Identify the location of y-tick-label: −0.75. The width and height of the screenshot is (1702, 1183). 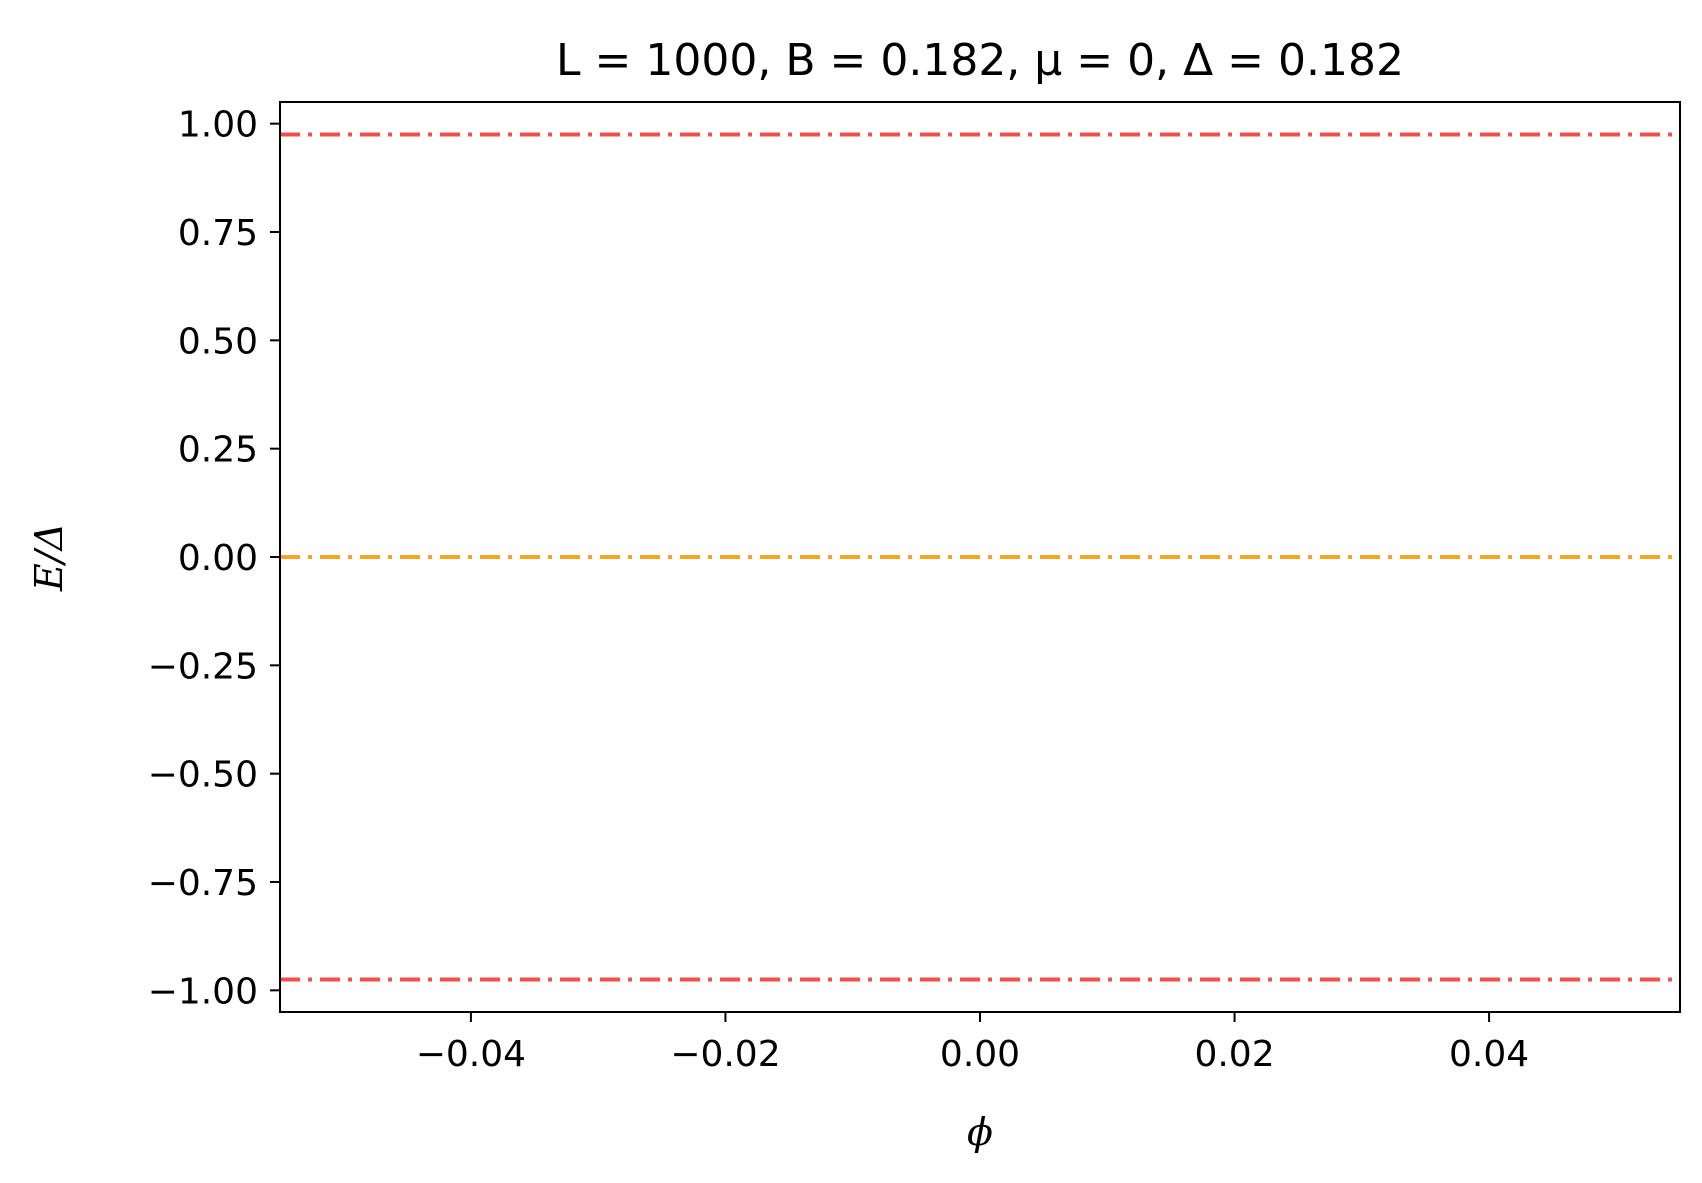
(203, 883).